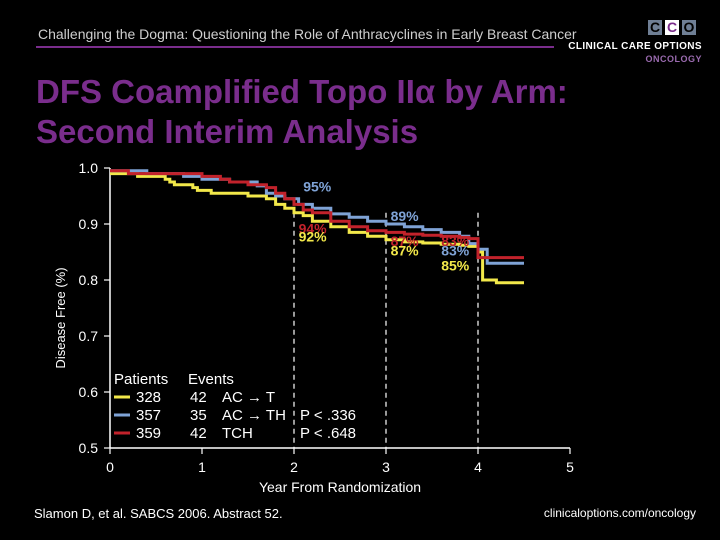  What do you see at coordinates (313, 229) in the screenshot?
I see `percent-annotation-2: 94%` at bounding box center [313, 229].